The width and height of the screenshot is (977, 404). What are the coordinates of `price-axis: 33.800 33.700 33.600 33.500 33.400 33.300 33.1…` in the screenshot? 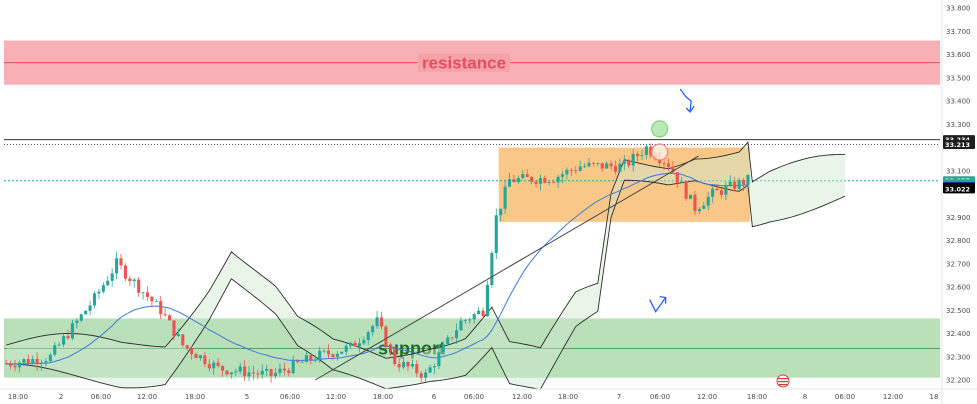 It's located at (956, 202).